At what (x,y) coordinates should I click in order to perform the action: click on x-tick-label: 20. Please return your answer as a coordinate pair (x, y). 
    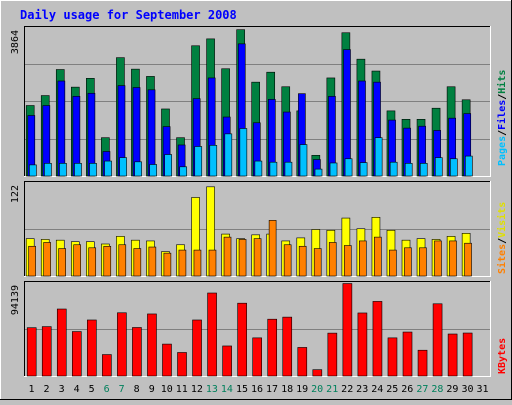
    Looking at the image, I should click on (317, 389).